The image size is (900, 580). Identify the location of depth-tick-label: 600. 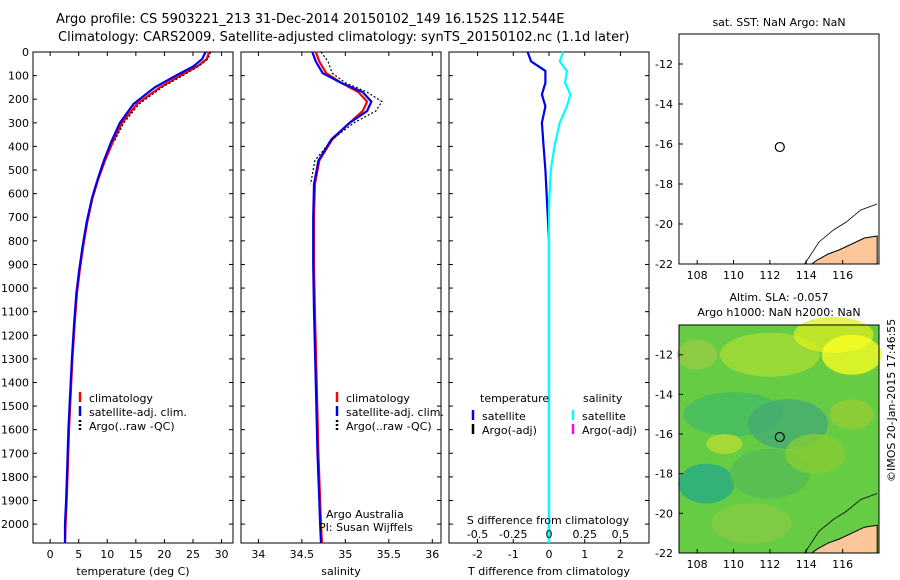
(18, 194).